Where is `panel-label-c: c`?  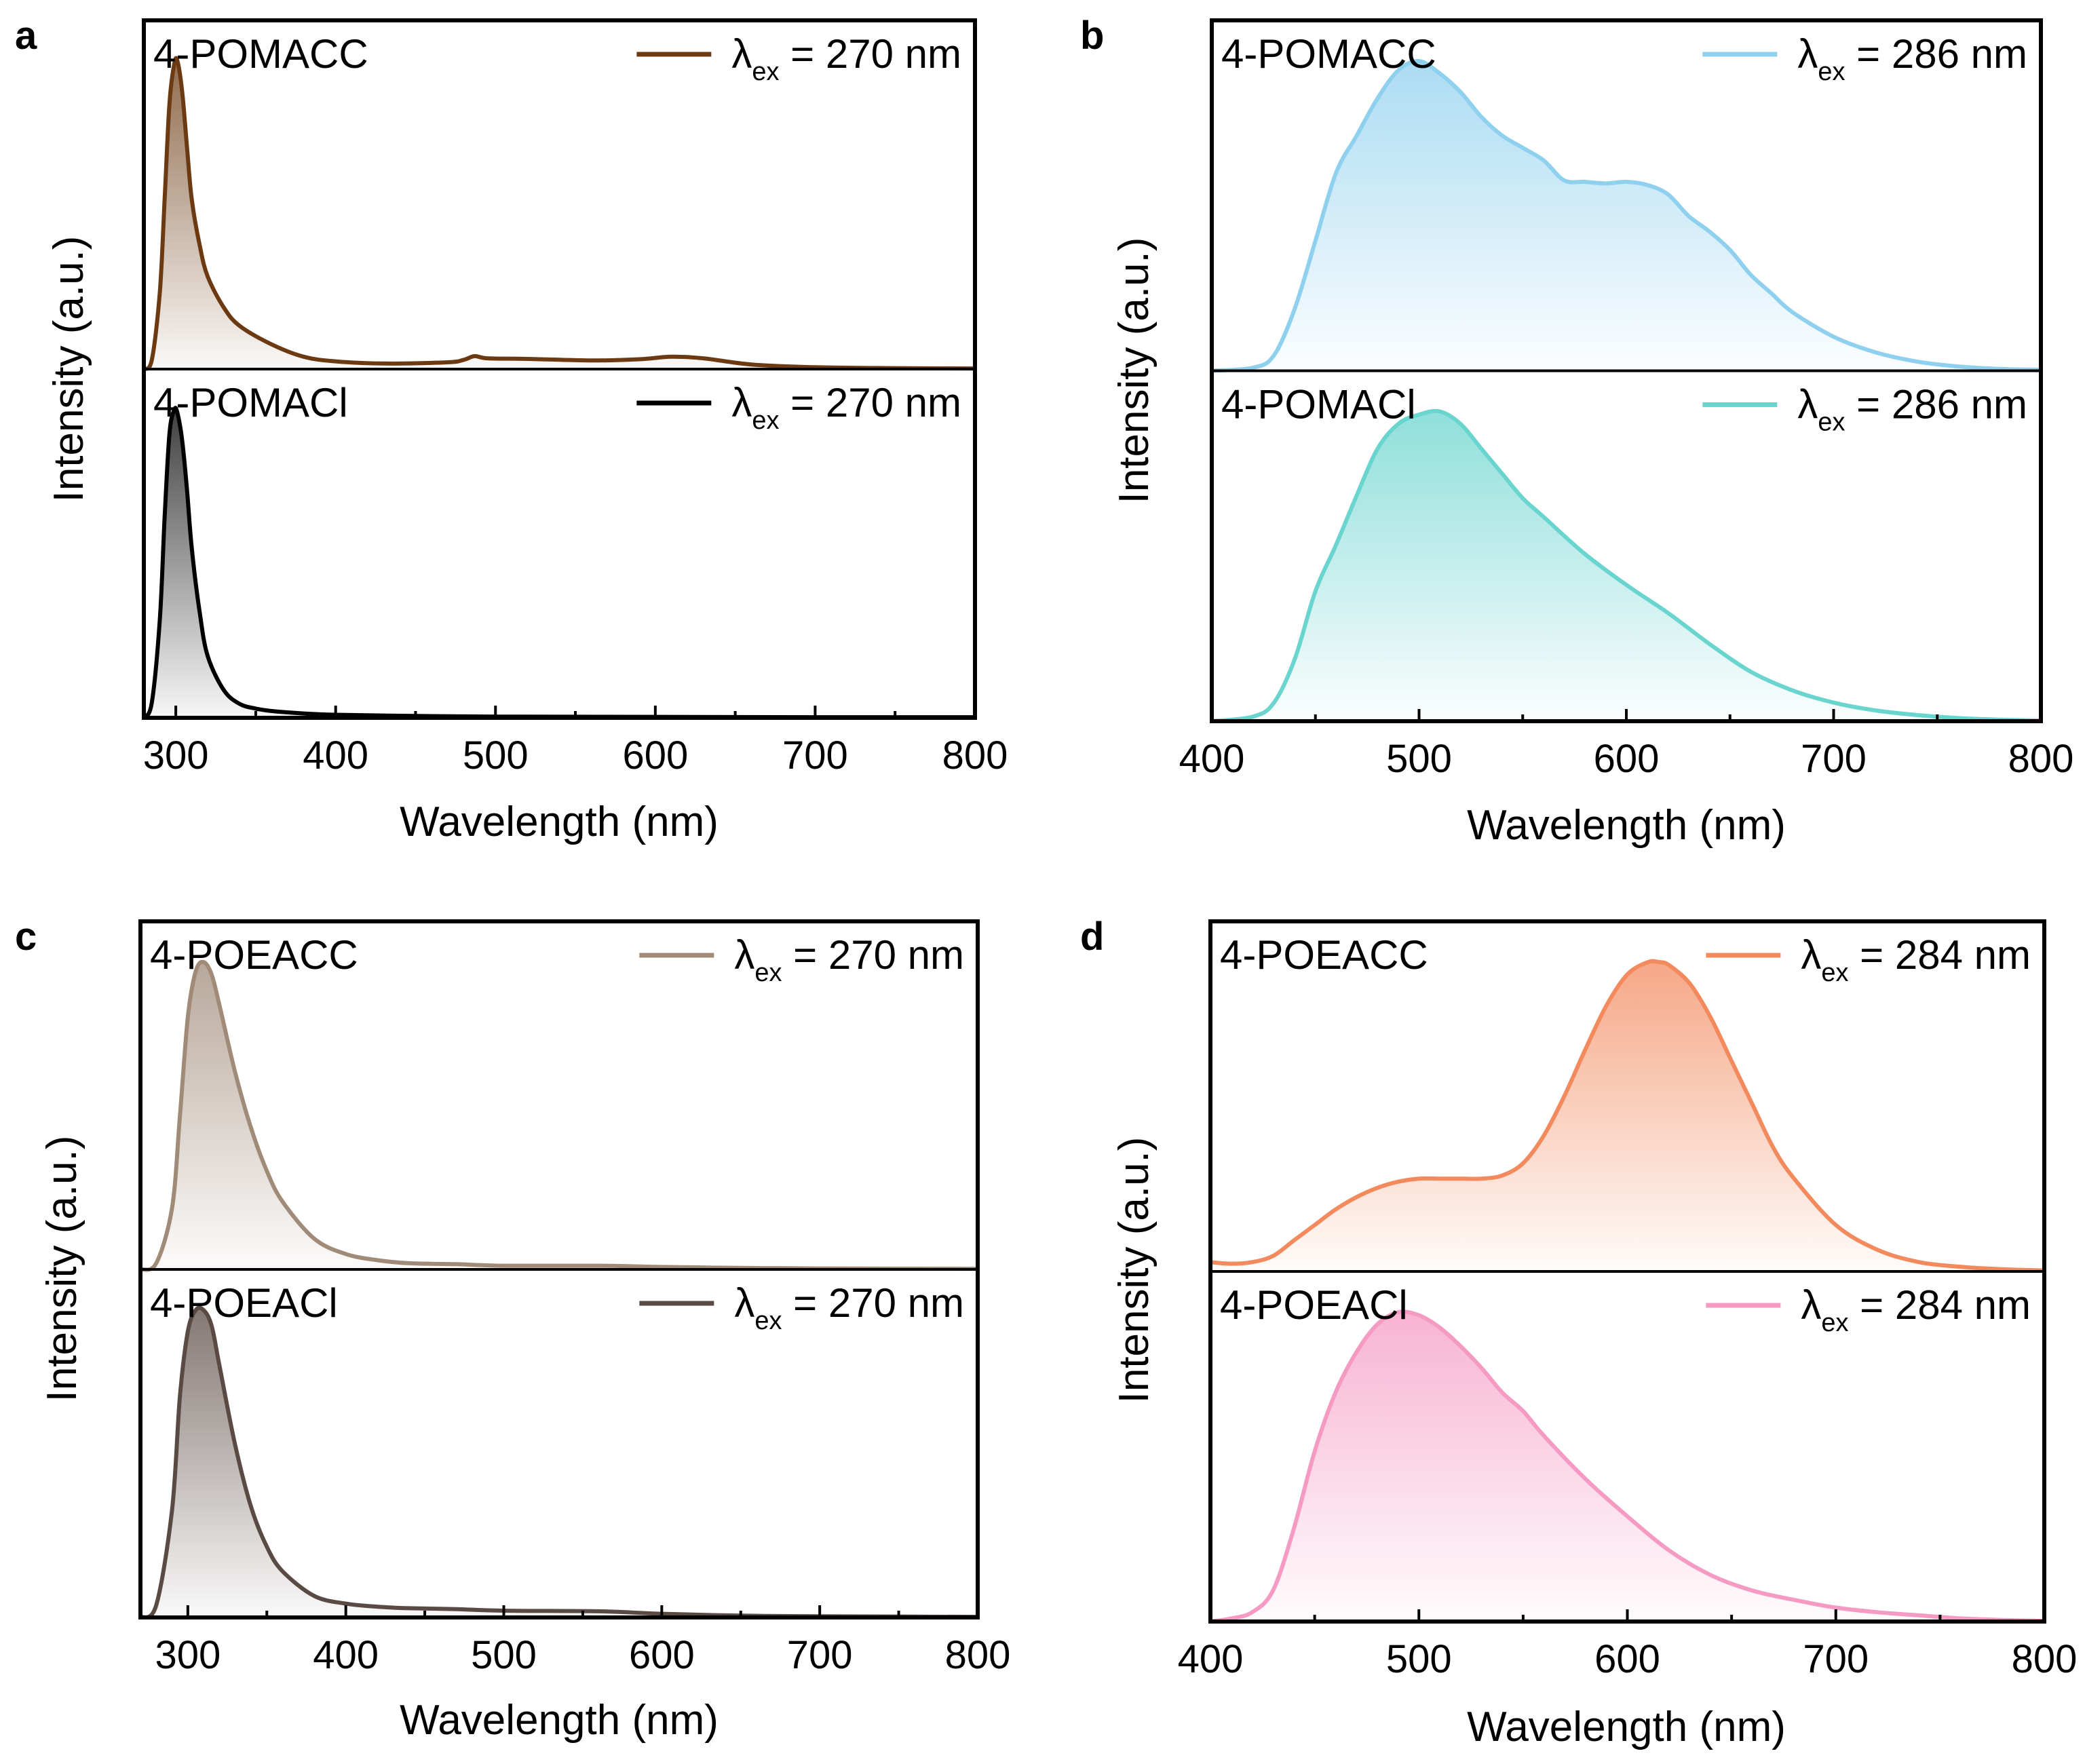 panel-label-c: c is located at coordinates (26, 937).